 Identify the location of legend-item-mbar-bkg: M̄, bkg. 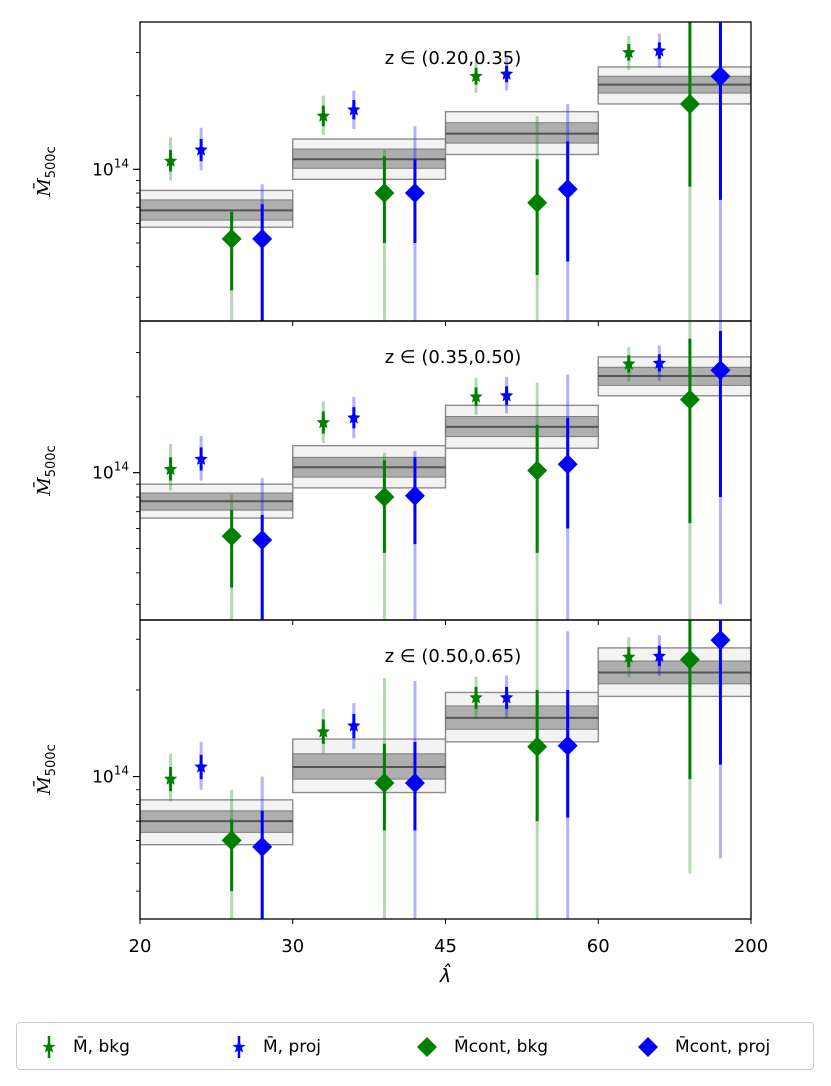
(84, 1047).